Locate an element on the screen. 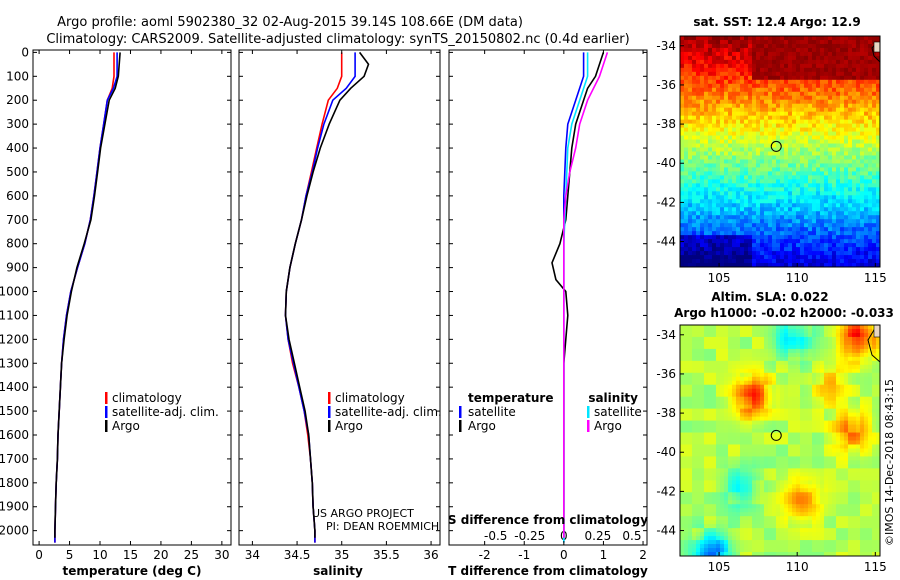  x-tick-label: 34.5 is located at coordinates (297, 555).